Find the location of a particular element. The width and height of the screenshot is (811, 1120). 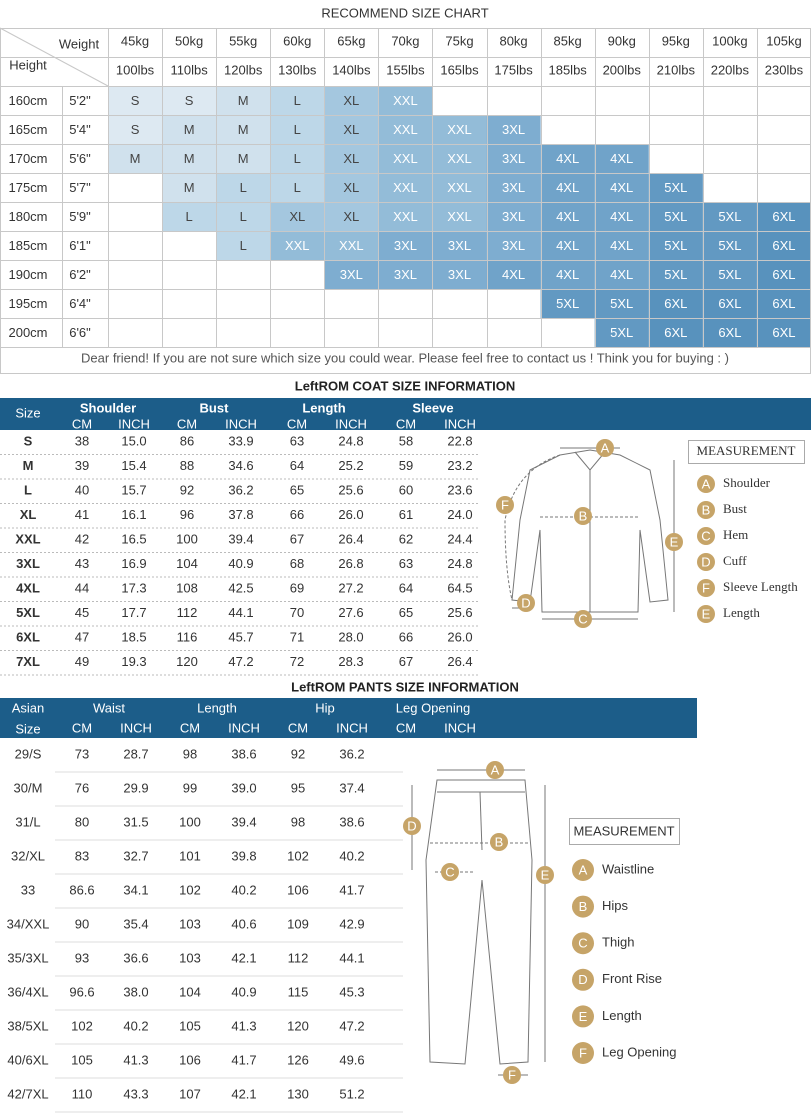

cell-value: 40 is located at coordinates (82, 490).